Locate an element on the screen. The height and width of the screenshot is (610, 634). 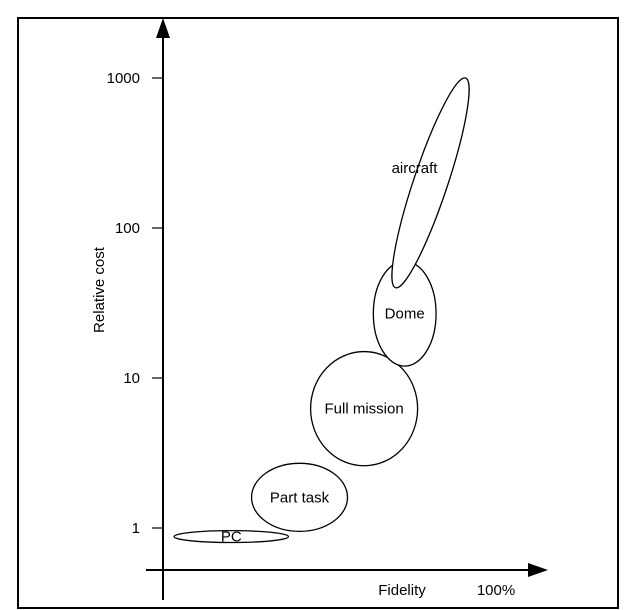
label-dome: Dome is located at coordinates (405, 314).